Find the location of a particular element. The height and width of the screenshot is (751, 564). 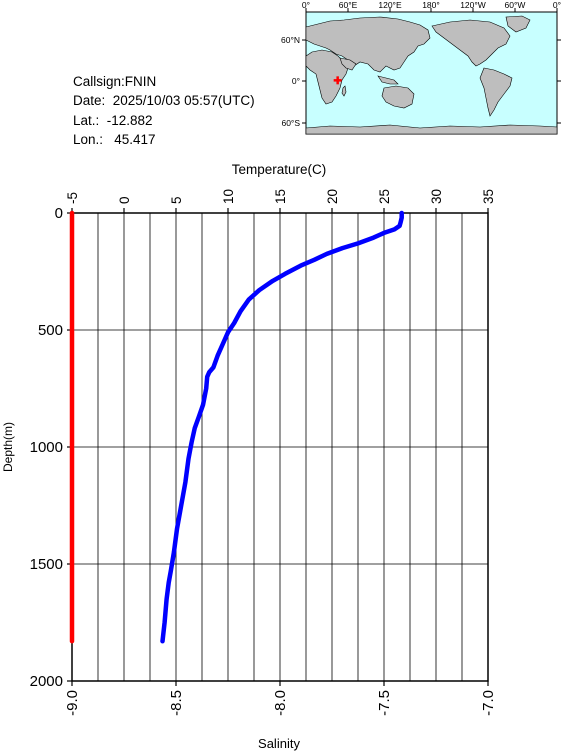

world-map: 0° 60°E 120°E 180° 120°W 60°W 0° 60°N 0° 60°S is located at coordinates (421, 67).